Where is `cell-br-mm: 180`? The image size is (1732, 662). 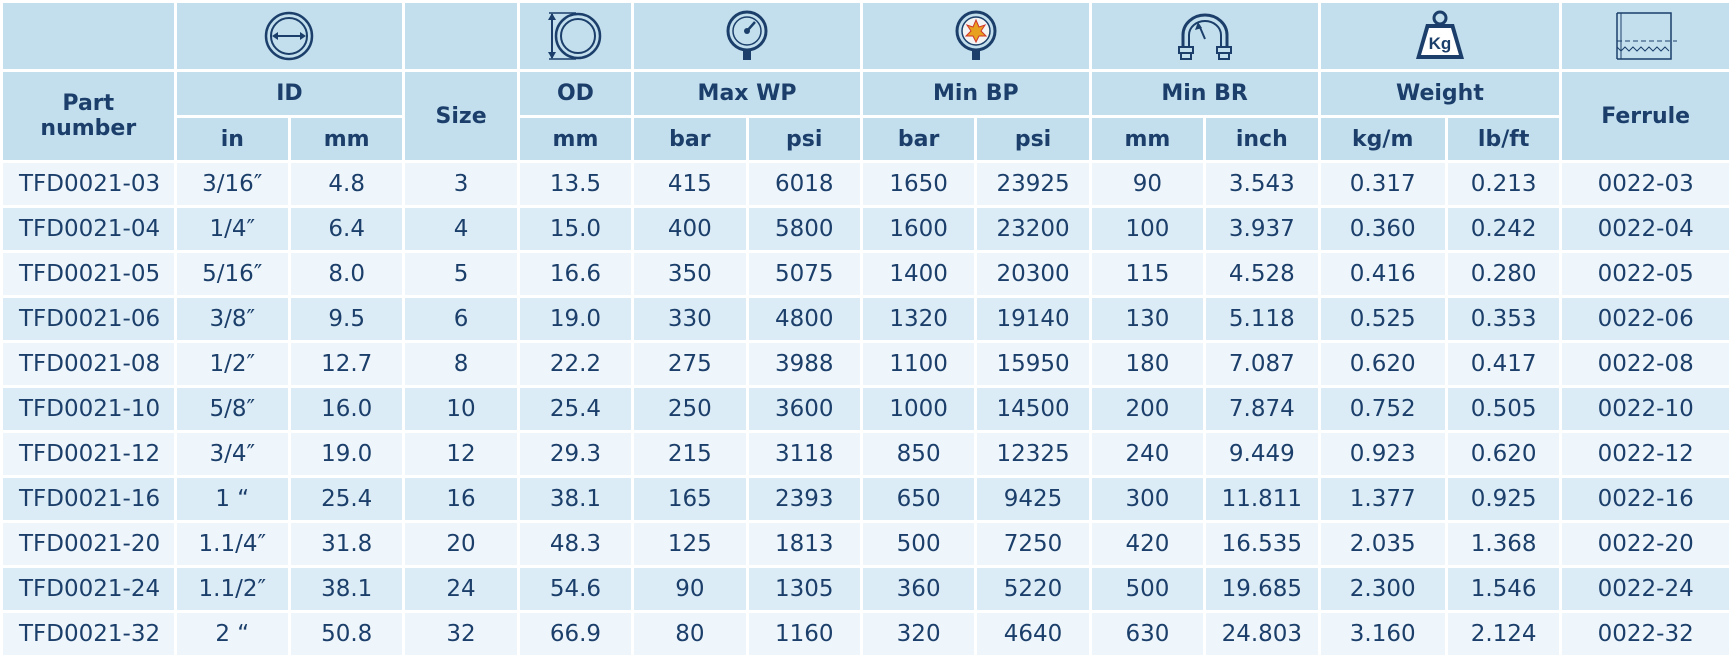 cell-br-mm: 180 is located at coordinates (1147, 364).